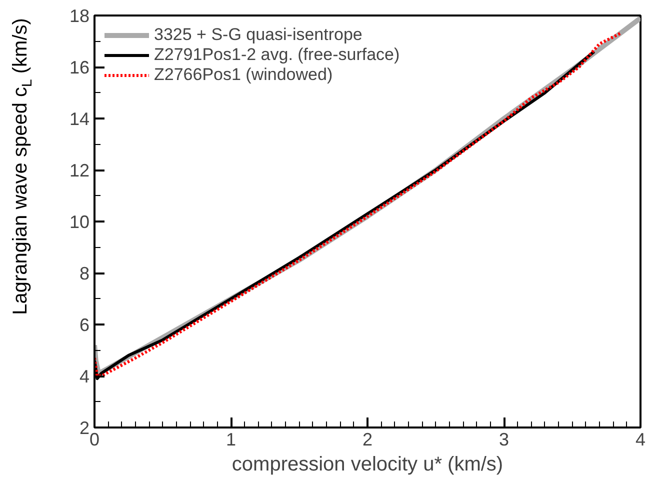  Describe the element at coordinates (84, 376) in the screenshot. I see `y-tick-label: 4` at that location.